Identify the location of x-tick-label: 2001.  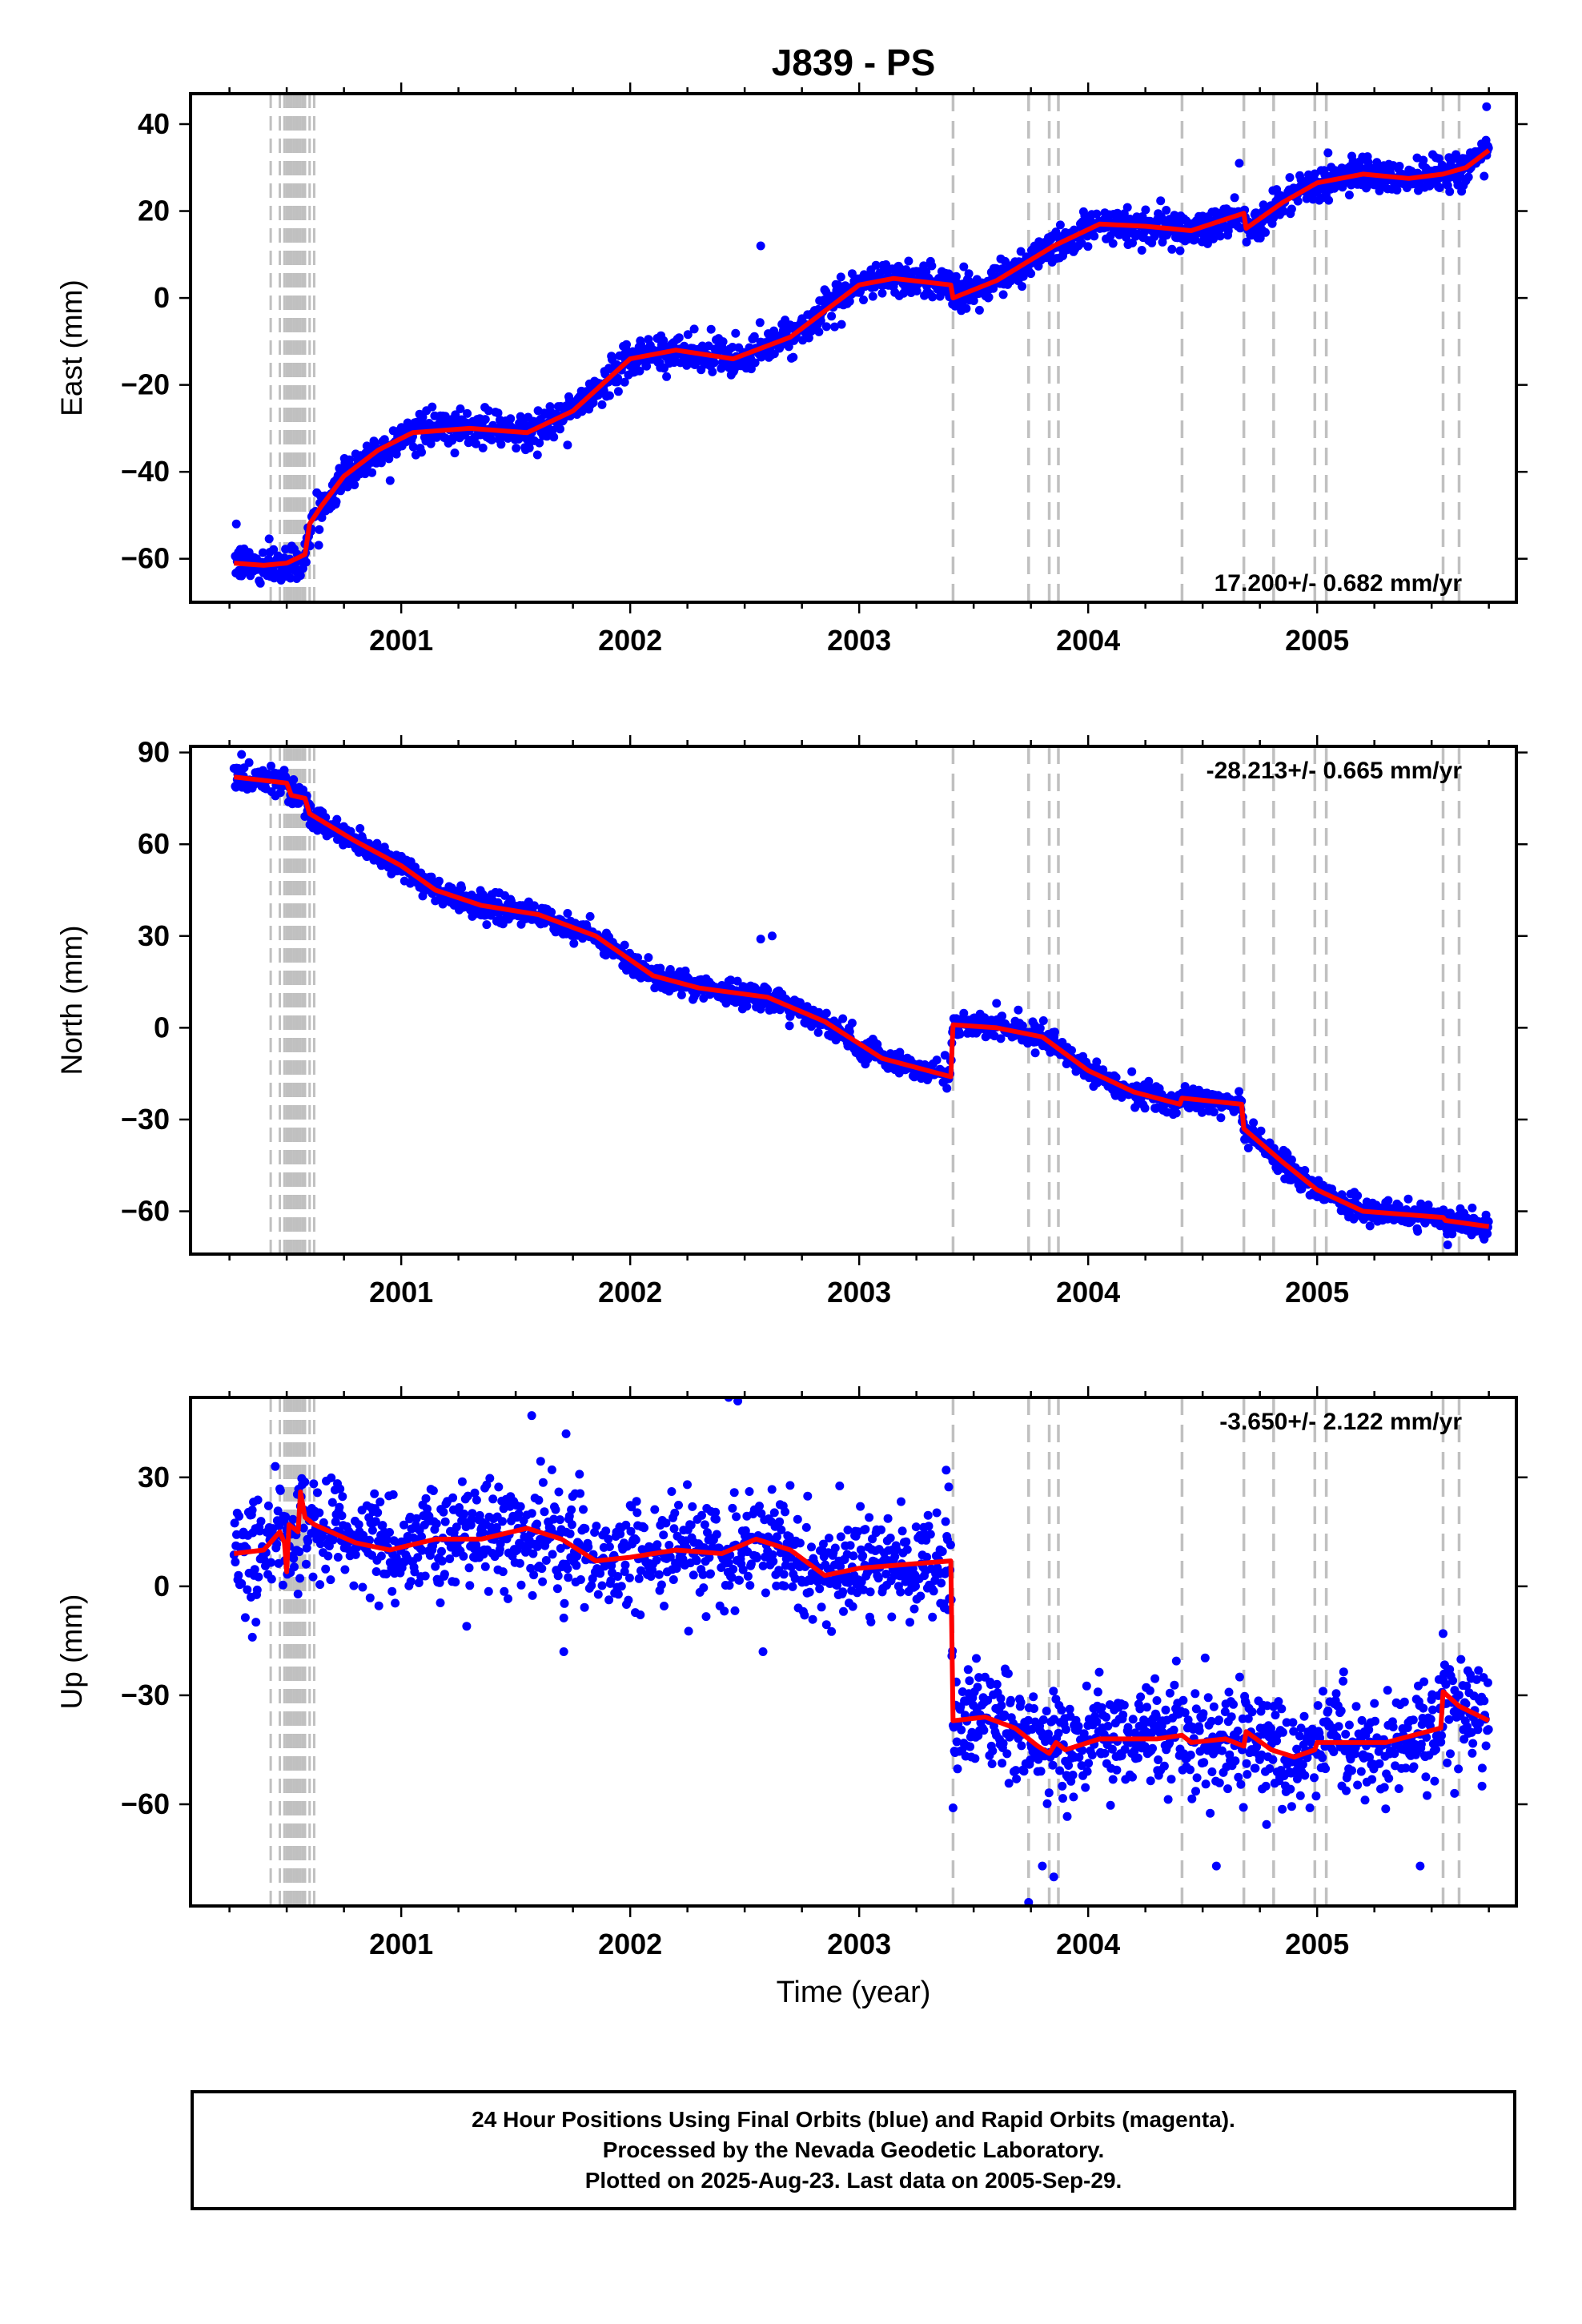
(401, 640).